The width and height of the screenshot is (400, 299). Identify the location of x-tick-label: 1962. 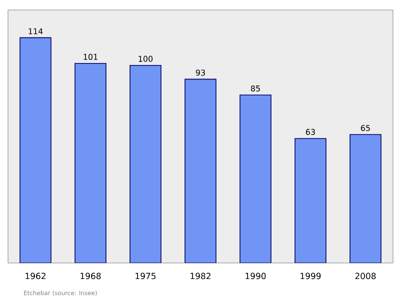
(36, 276).